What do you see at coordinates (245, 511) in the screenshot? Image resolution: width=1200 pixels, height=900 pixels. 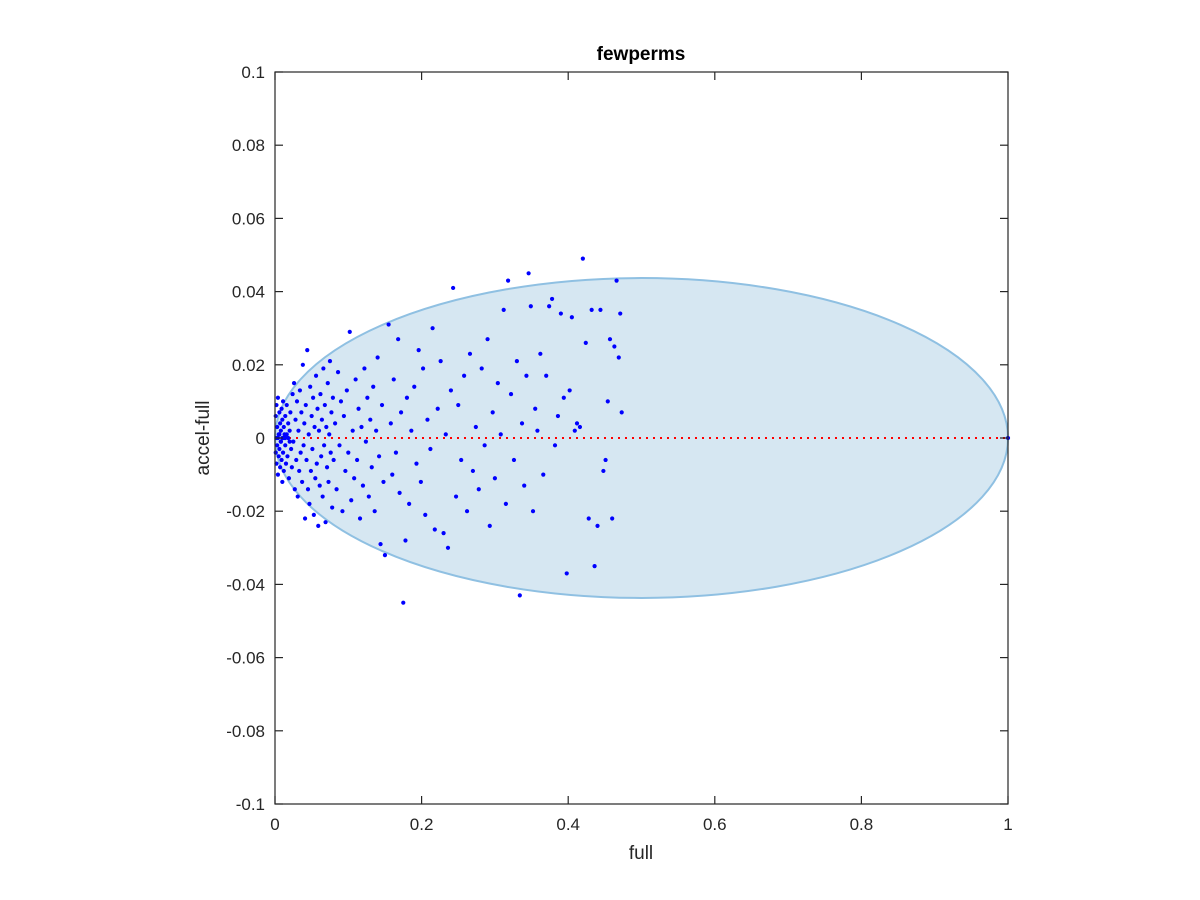 I see `y-tick-label: -0.02` at bounding box center [245, 511].